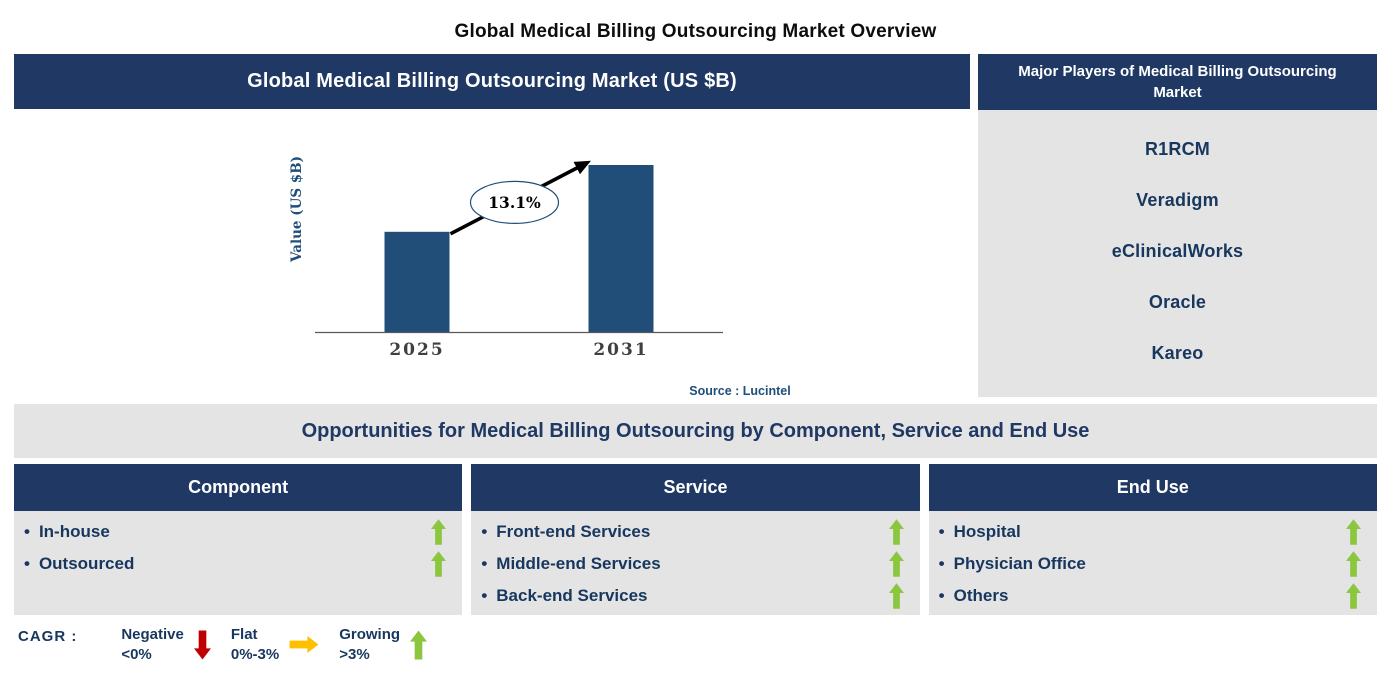 The width and height of the screenshot is (1391, 681). Describe the element at coordinates (739, 391) in the screenshot. I see `source-label: Source : Lucintel` at that location.